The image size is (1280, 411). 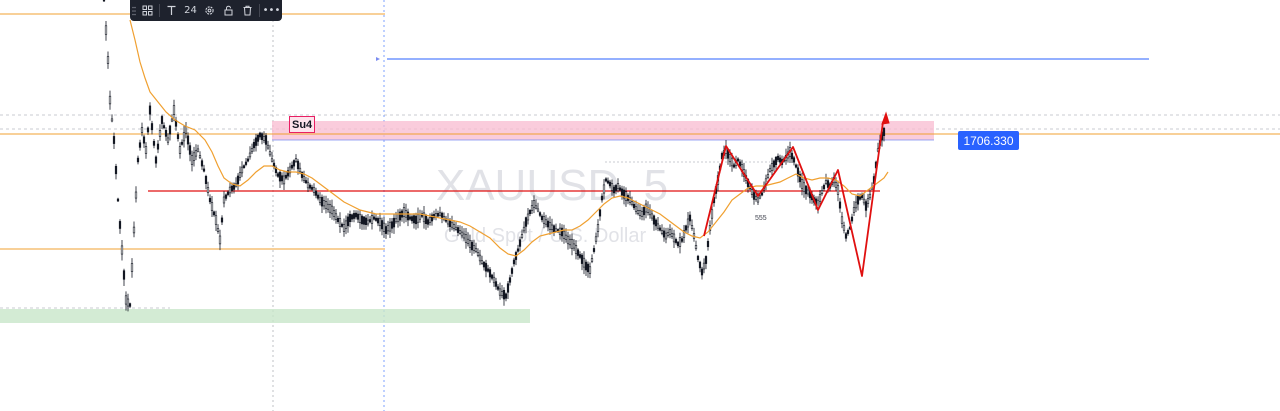 I want to click on settings-icon, so click(x=209, y=10).